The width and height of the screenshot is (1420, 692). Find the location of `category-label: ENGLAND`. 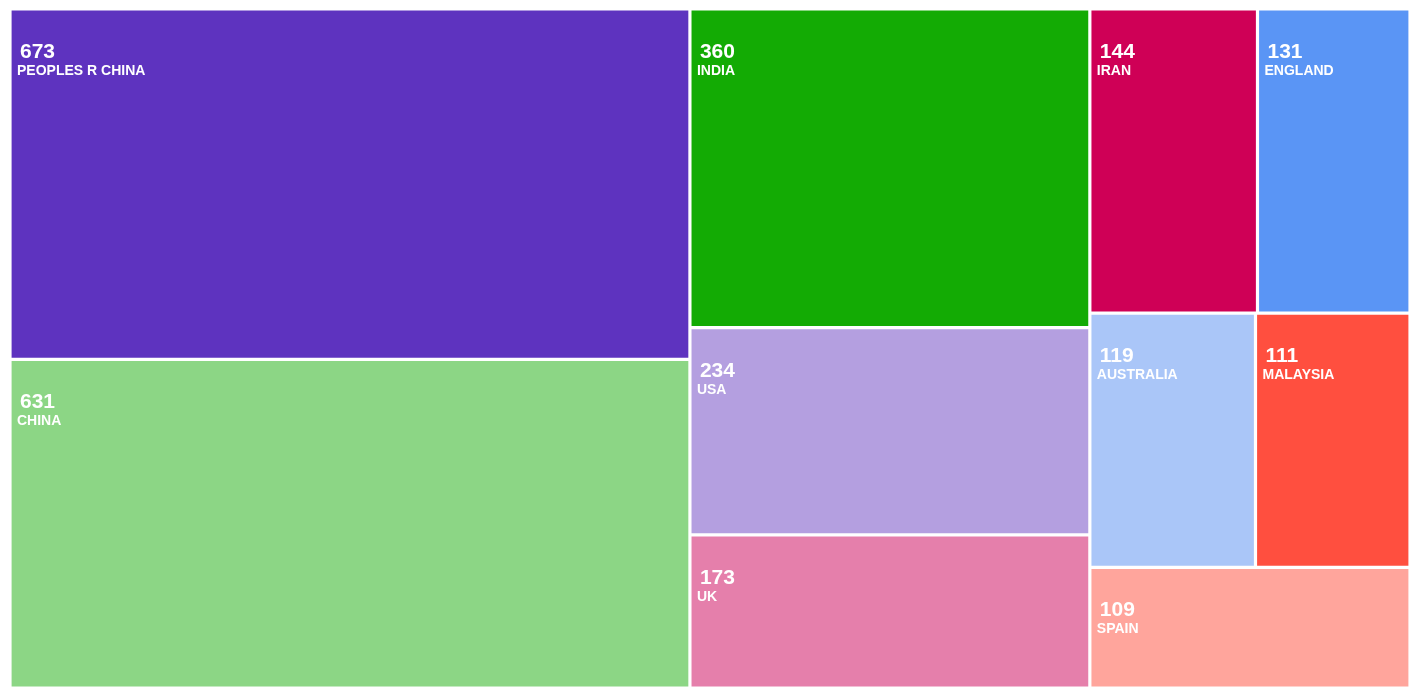

category-label: ENGLAND is located at coordinates (1299, 70).